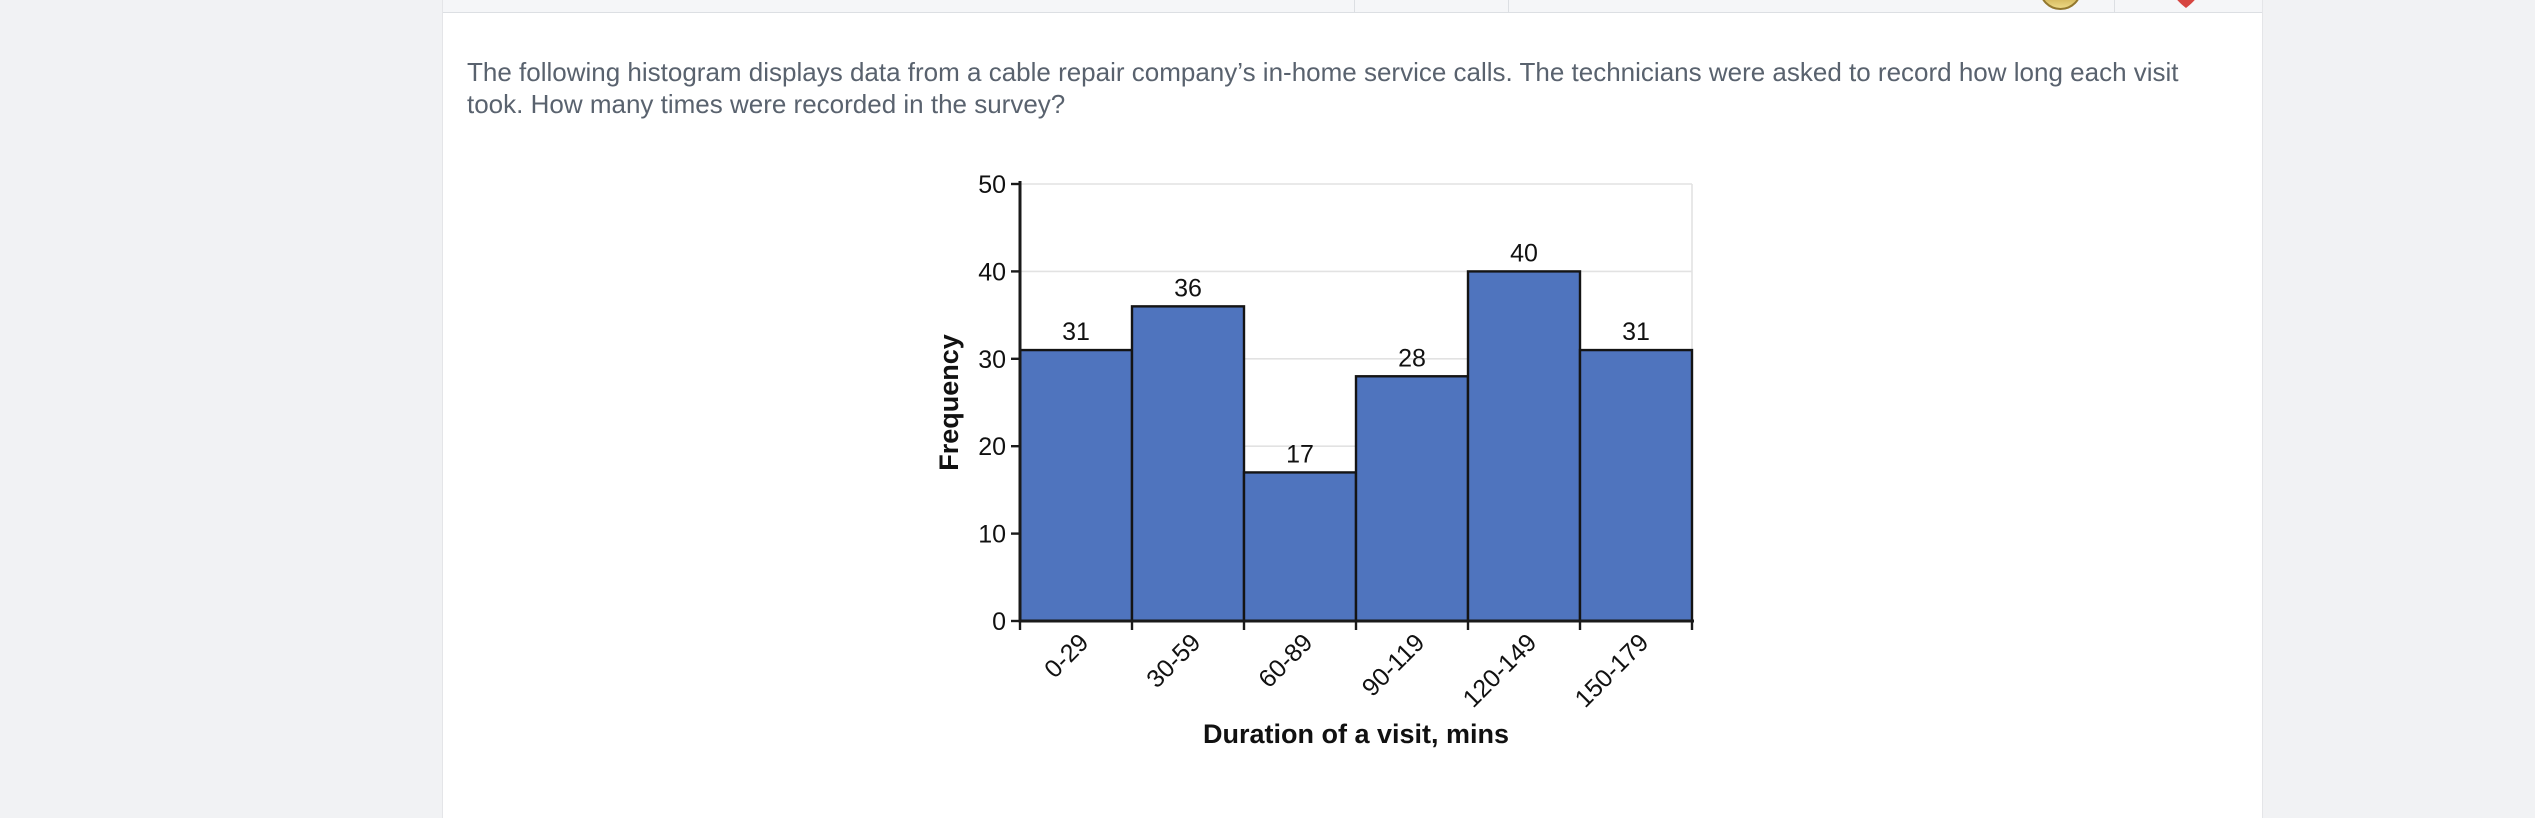 The width and height of the screenshot is (2535, 818). What do you see at coordinates (2060, 5) in the screenshot?
I see `coin-icon` at bounding box center [2060, 5].